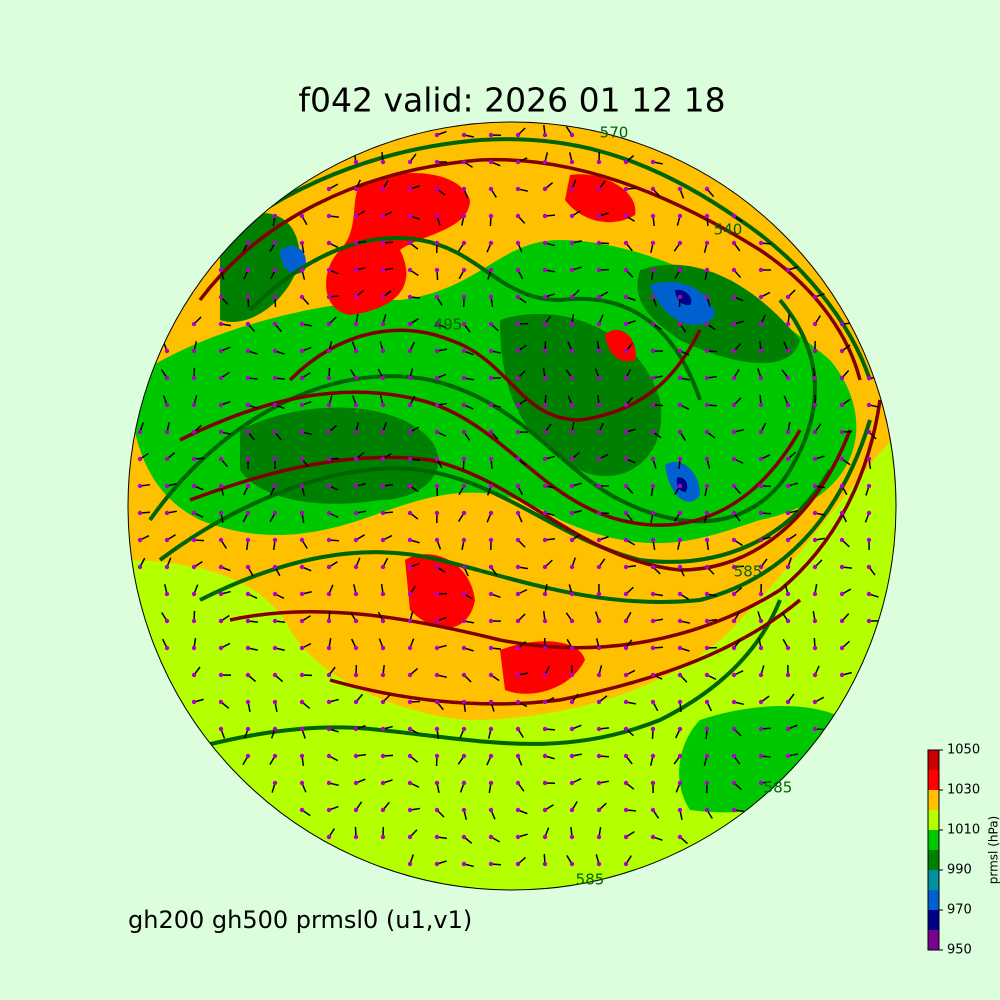  I want to click on contour-line, so click(520, 500).